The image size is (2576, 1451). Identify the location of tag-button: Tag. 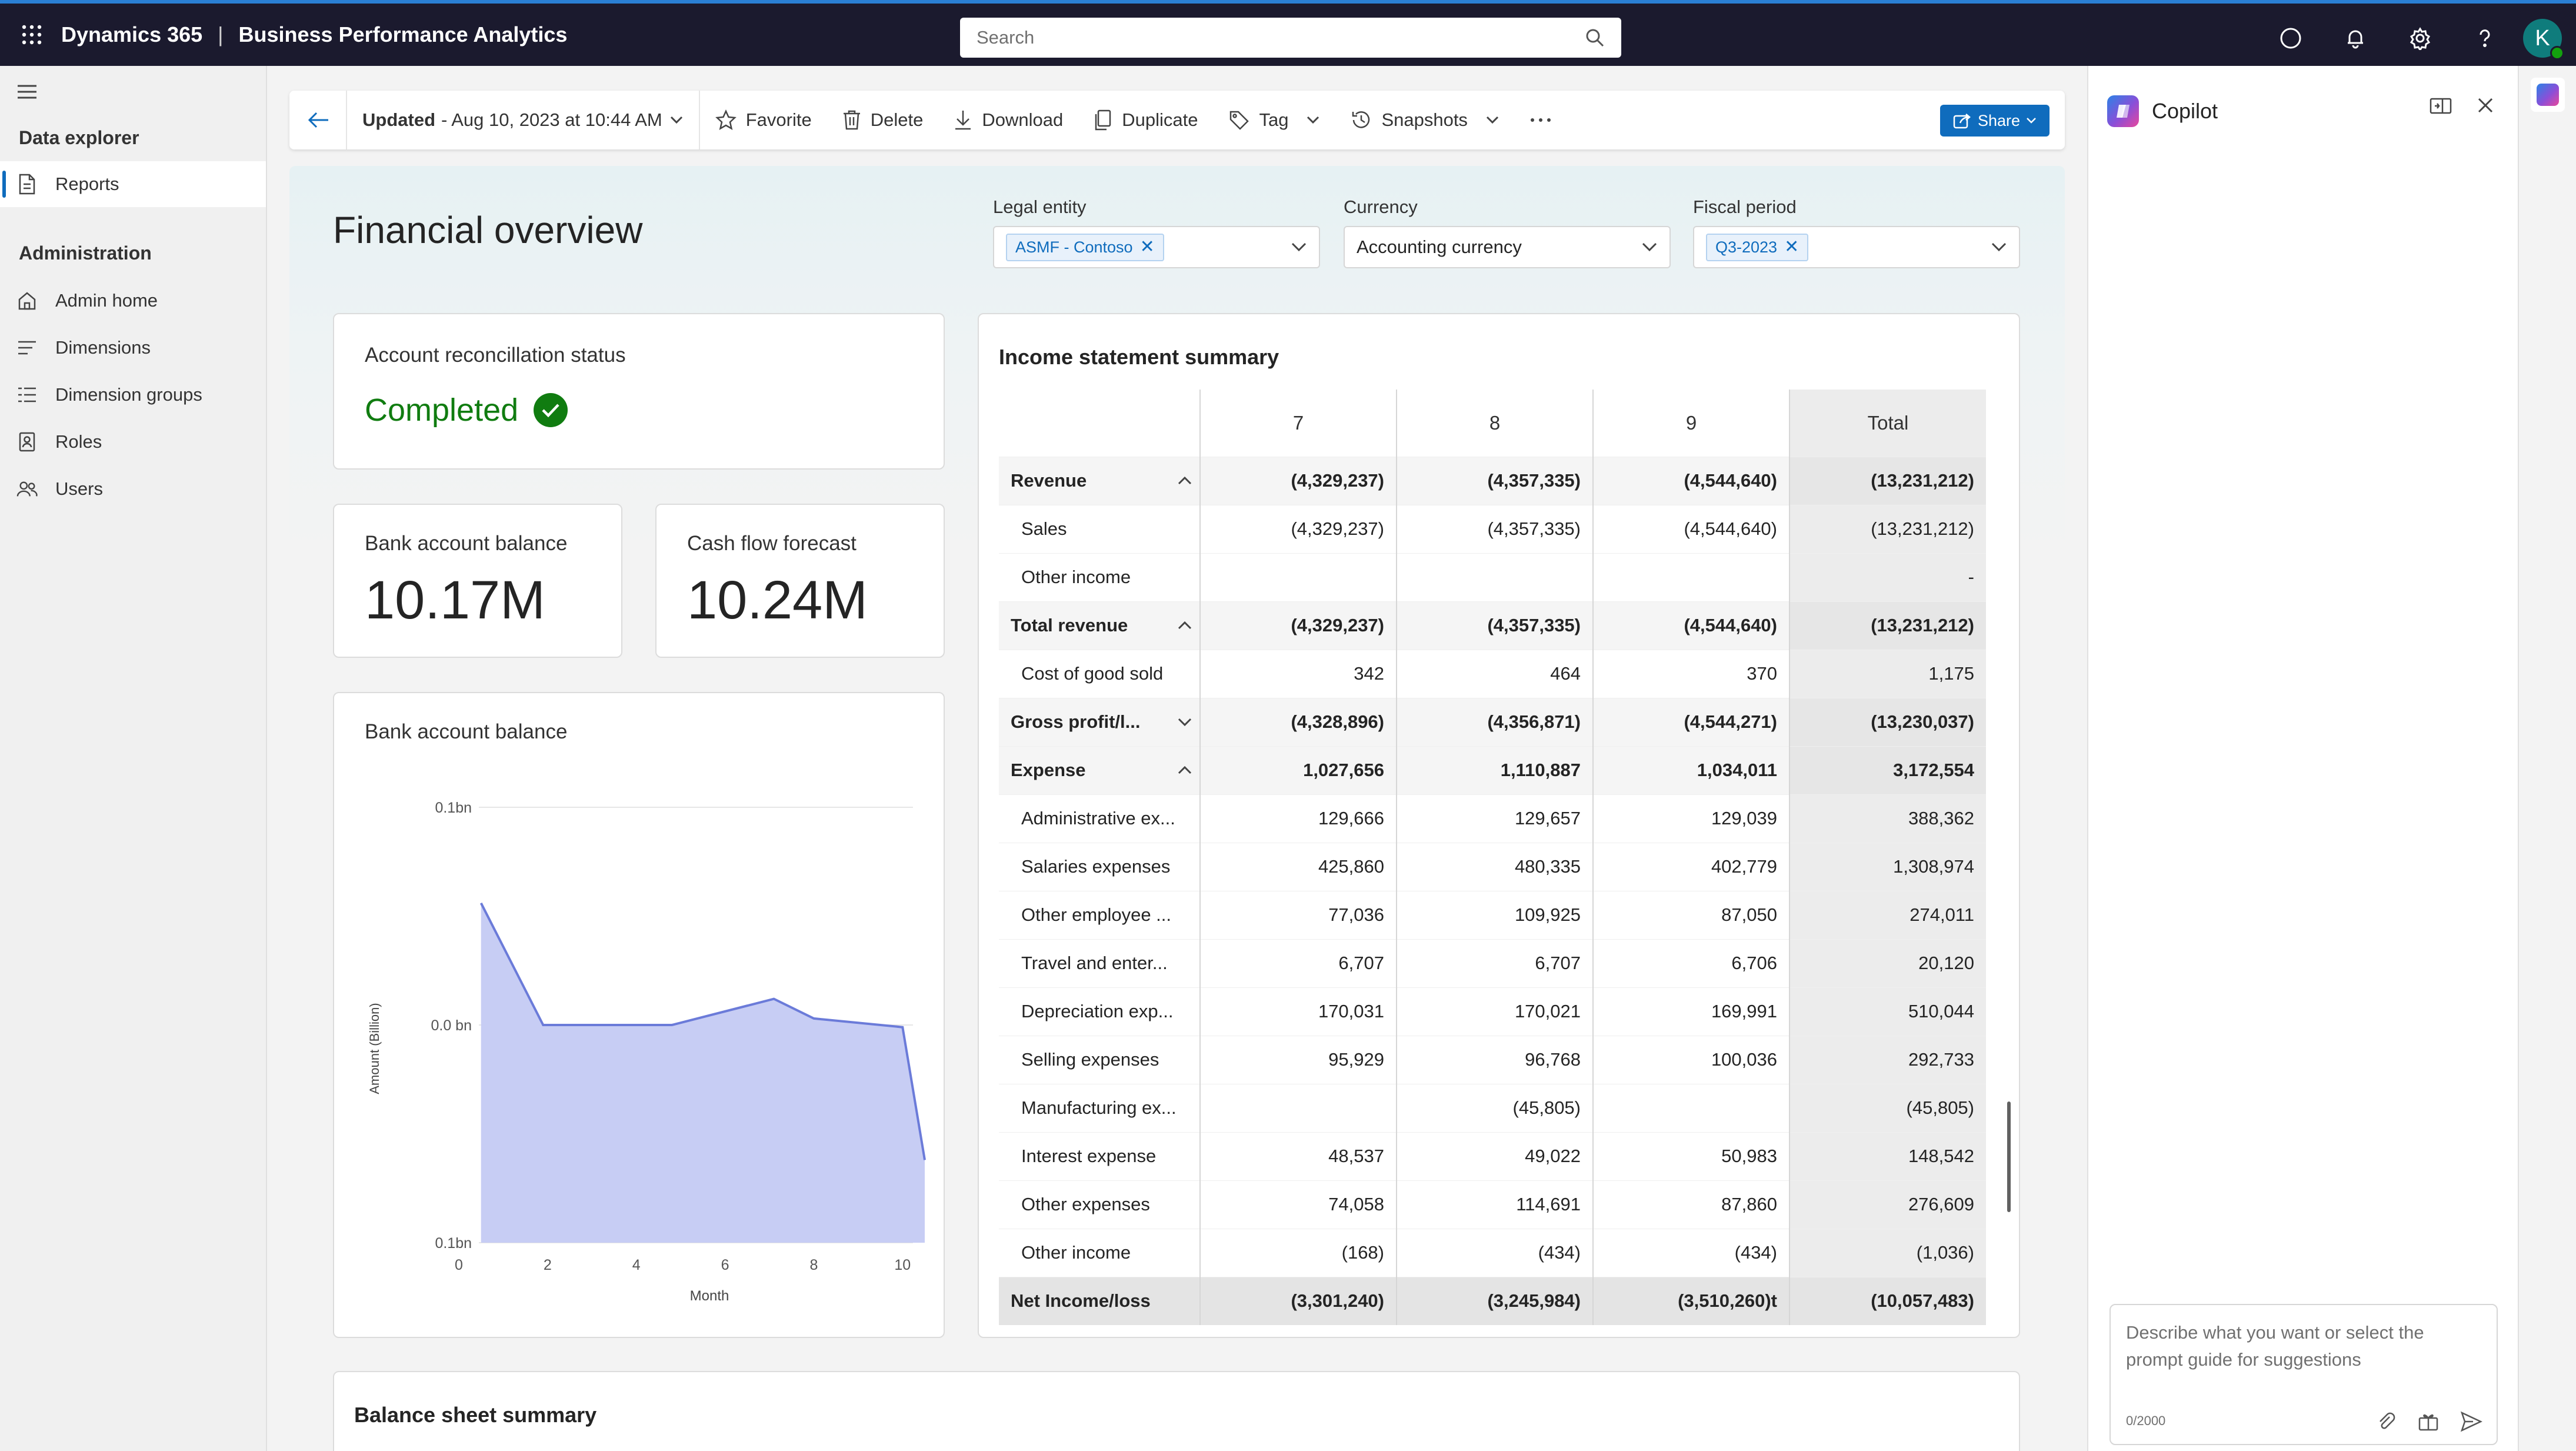
(1274, 120).